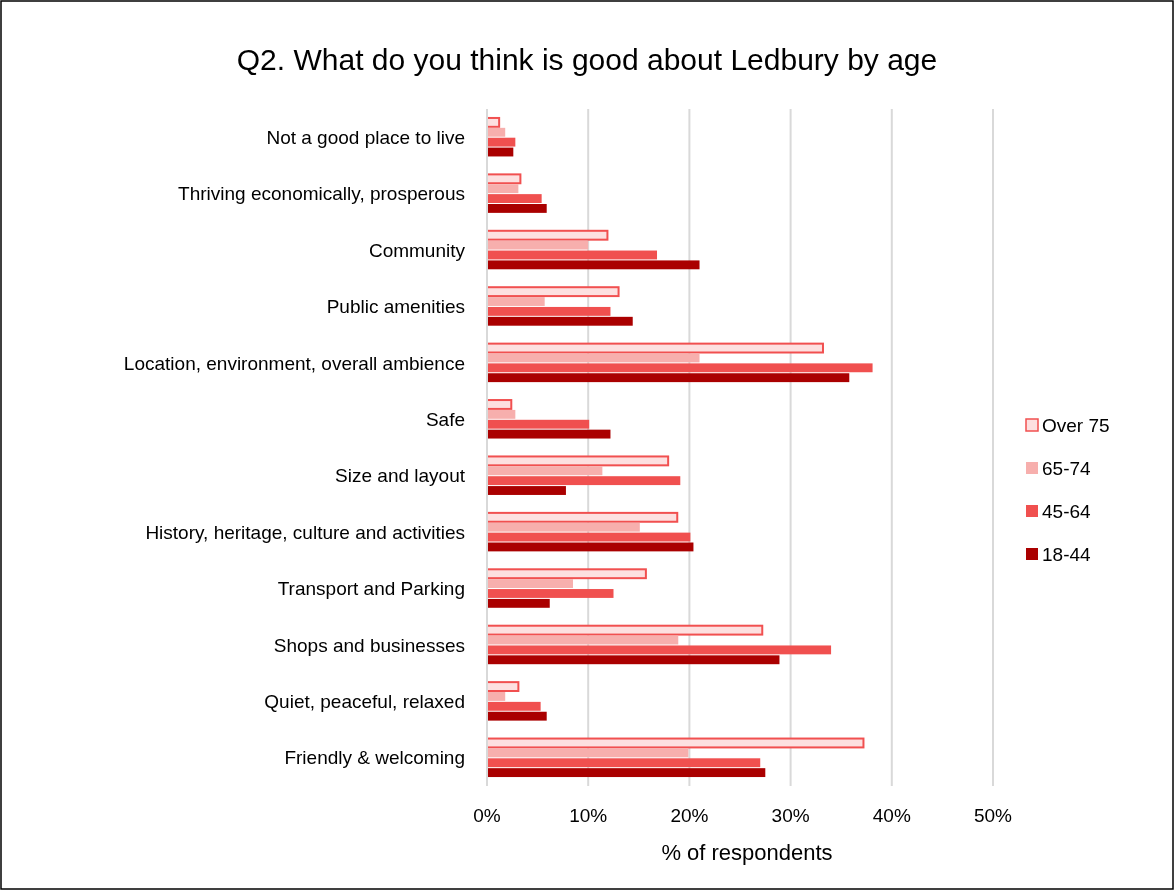 The width and height of the screenshot is (1174, 890). What do you see at coordinates (689, 815) in the screenshot?
I see `x-tick-label: 20%` at bounding box center [689, 815].